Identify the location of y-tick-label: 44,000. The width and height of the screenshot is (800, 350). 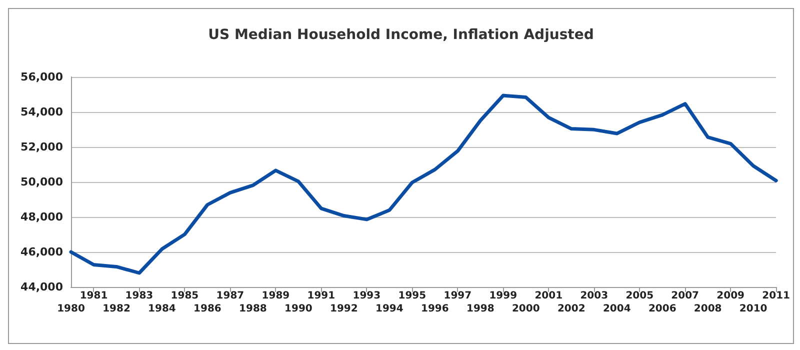
(42, 287).